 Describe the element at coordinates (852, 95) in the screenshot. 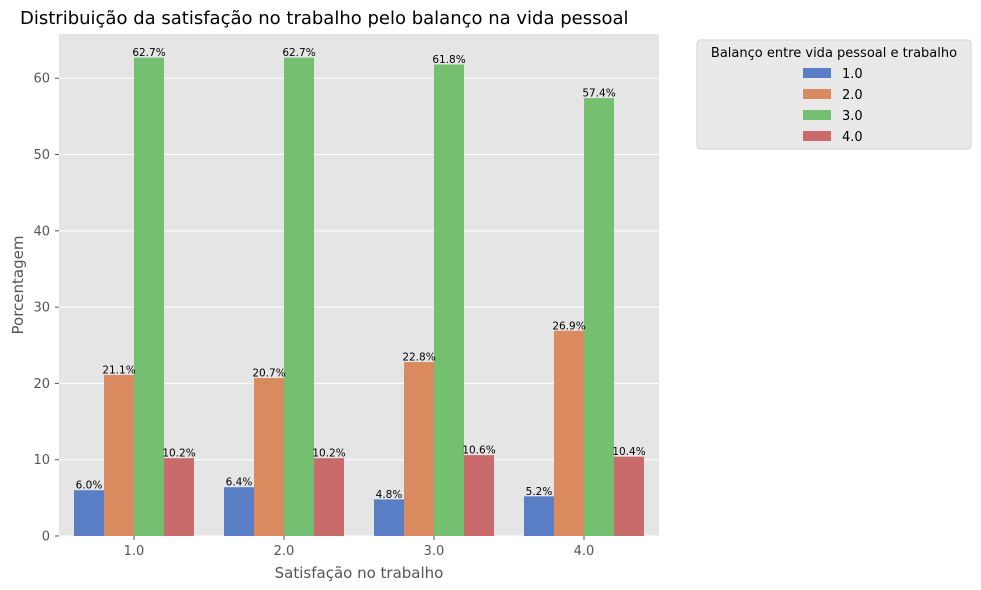

I see `legend-label: 2.0` at that location.